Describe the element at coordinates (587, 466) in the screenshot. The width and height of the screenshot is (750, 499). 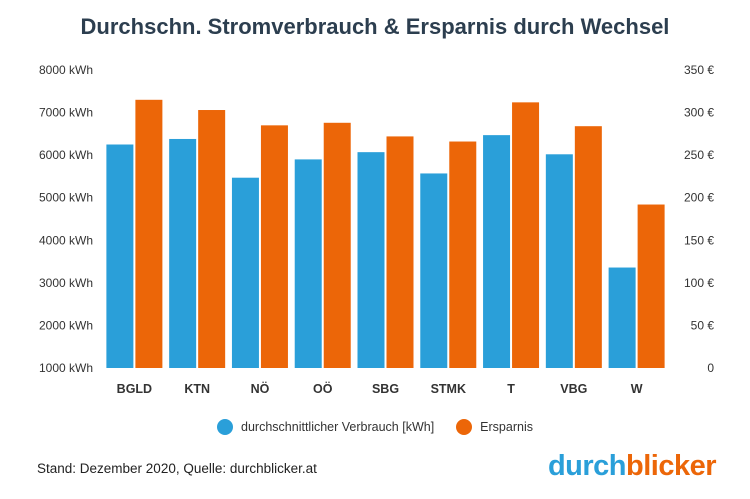
I see `logo-part-durch: durch` at that location.